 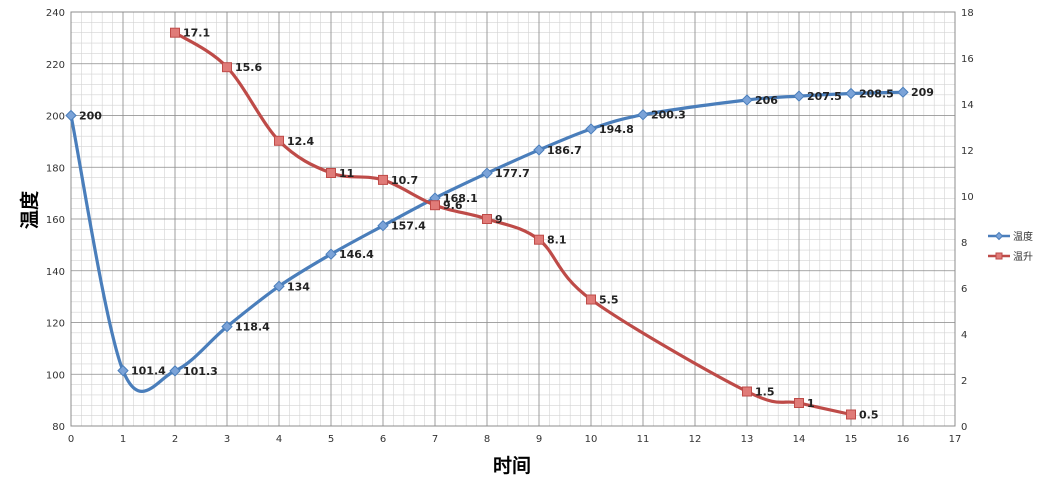 I want to click on y2-tick-label: 2, so click(x=964, y=381).